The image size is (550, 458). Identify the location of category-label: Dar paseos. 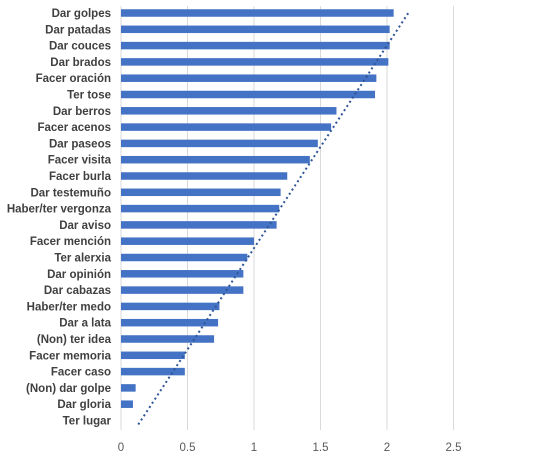
(80, 144).